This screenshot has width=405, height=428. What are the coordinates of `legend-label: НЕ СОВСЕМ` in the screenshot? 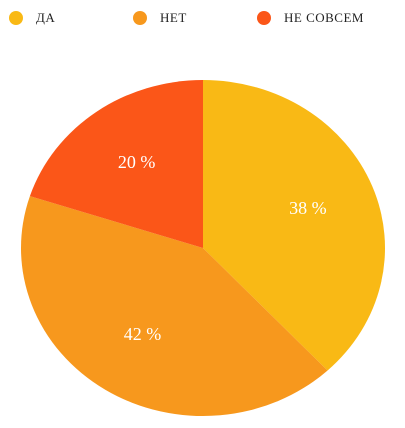 It's located at (324, 17).